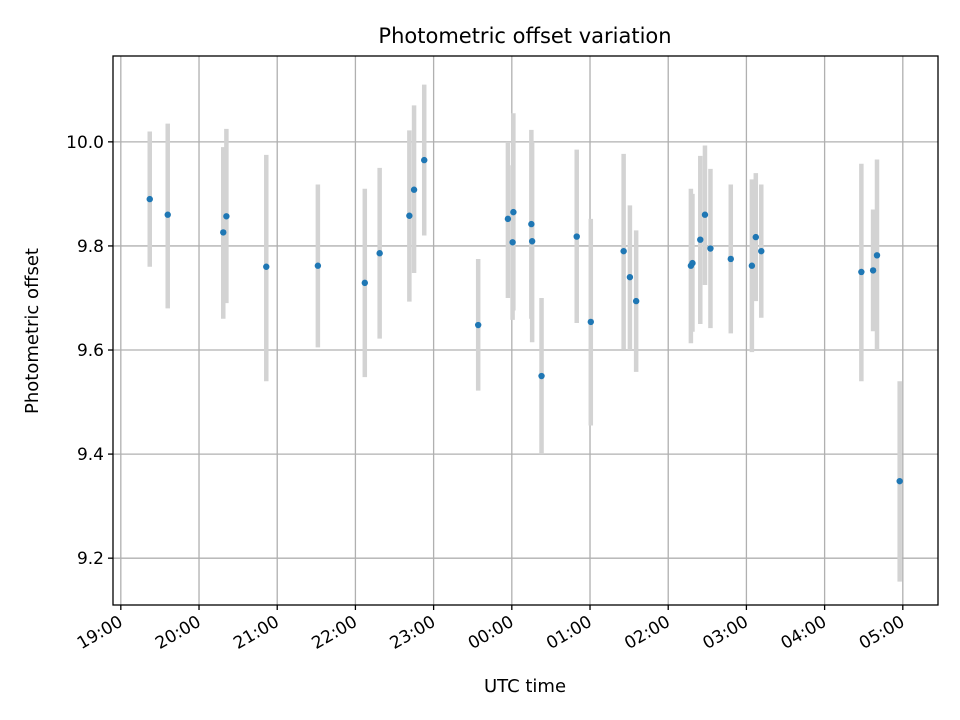  Describe the element at coordinates (100, 633) in the screenshot. I see `x-tick-label: 19:00` at that location.